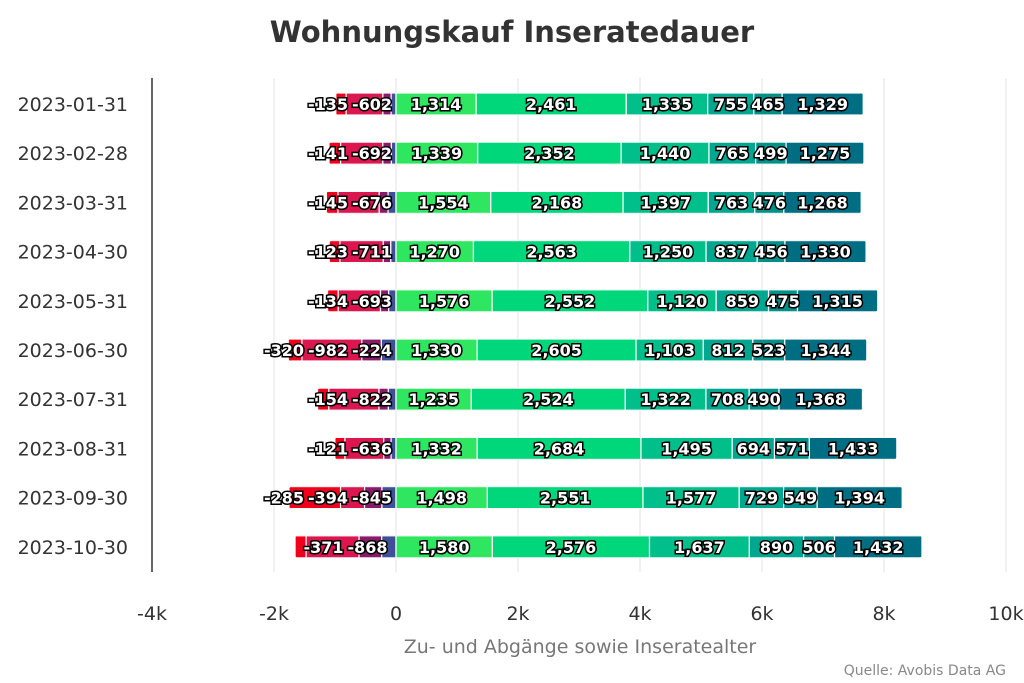 The width and height of the screenshot is (1024, 683). I want to click on x-axis-label: Zu- und Abgänge sowie Inseratealter, so click(580, 647).